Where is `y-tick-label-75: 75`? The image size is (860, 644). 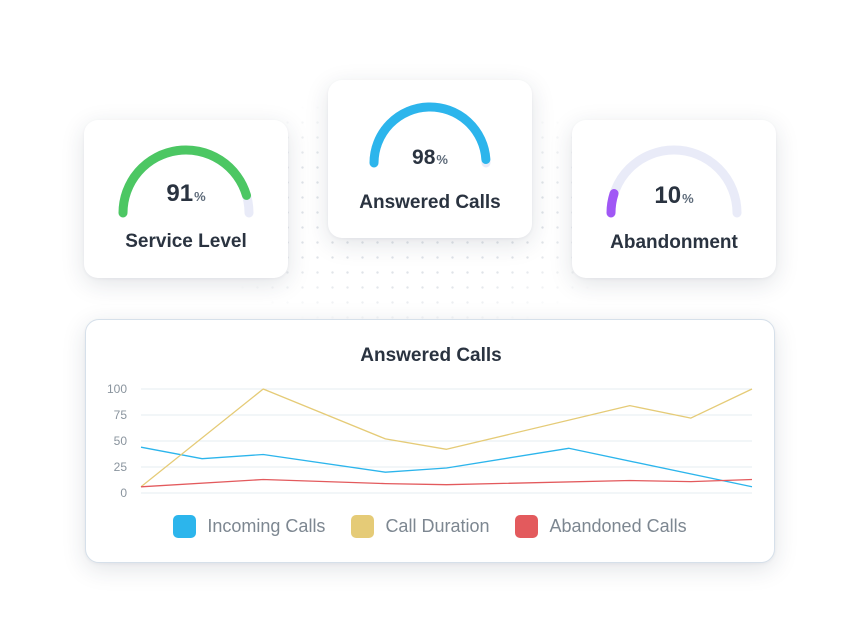 y-tick-label-75: 75 is located at coordinates (121, 415).